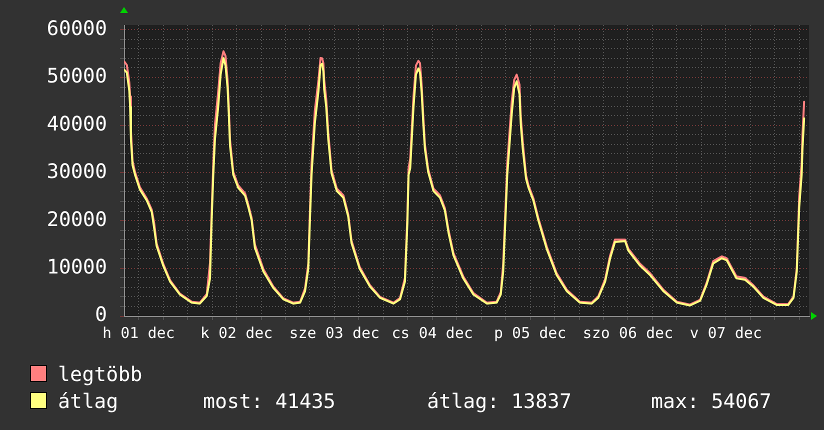 This screenshot has height=430, width=824. What do you see at coordinates (101, 374) in the screenshot?
I see `legend-label: legtöbb` at bounding box center [101, 374].